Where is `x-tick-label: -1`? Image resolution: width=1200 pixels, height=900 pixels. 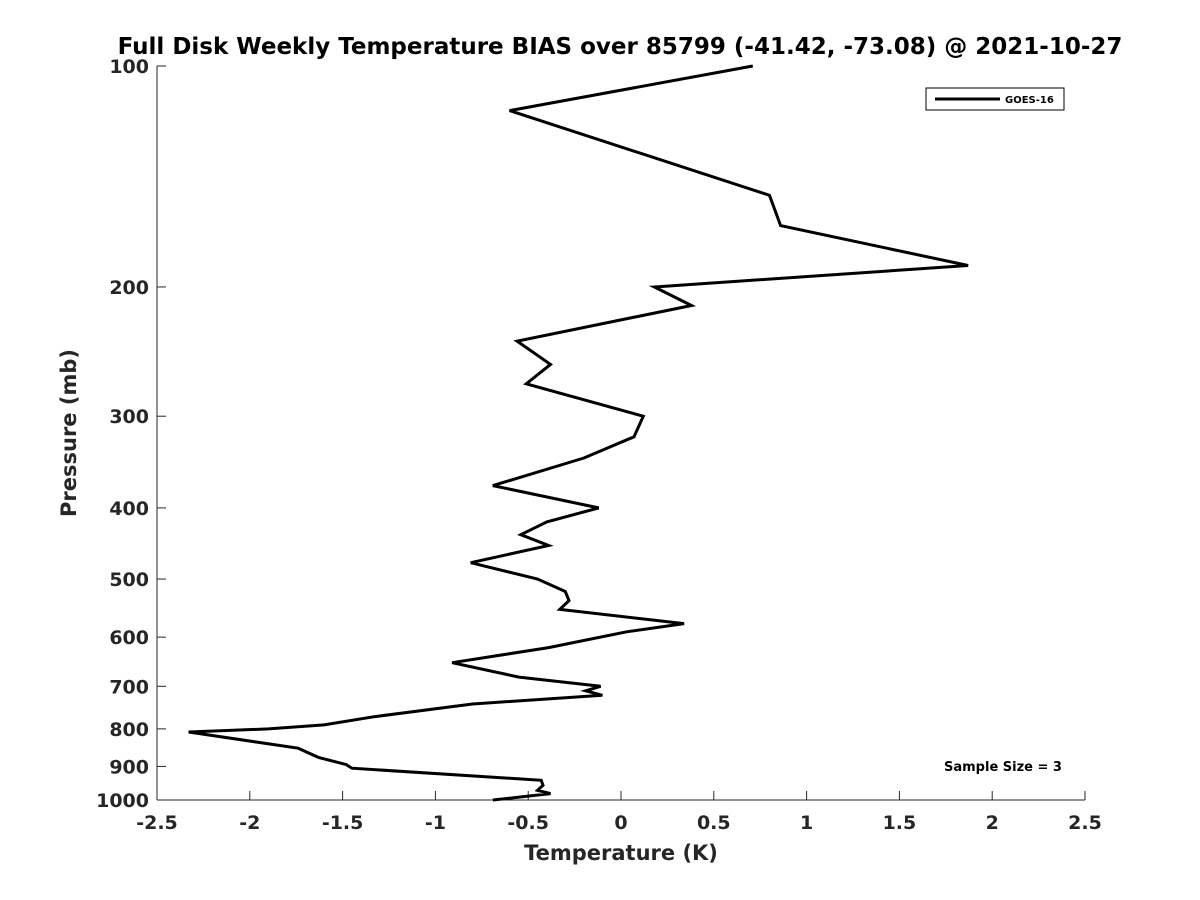
x-tick-label: -1 is located at coordinates (435, 823).